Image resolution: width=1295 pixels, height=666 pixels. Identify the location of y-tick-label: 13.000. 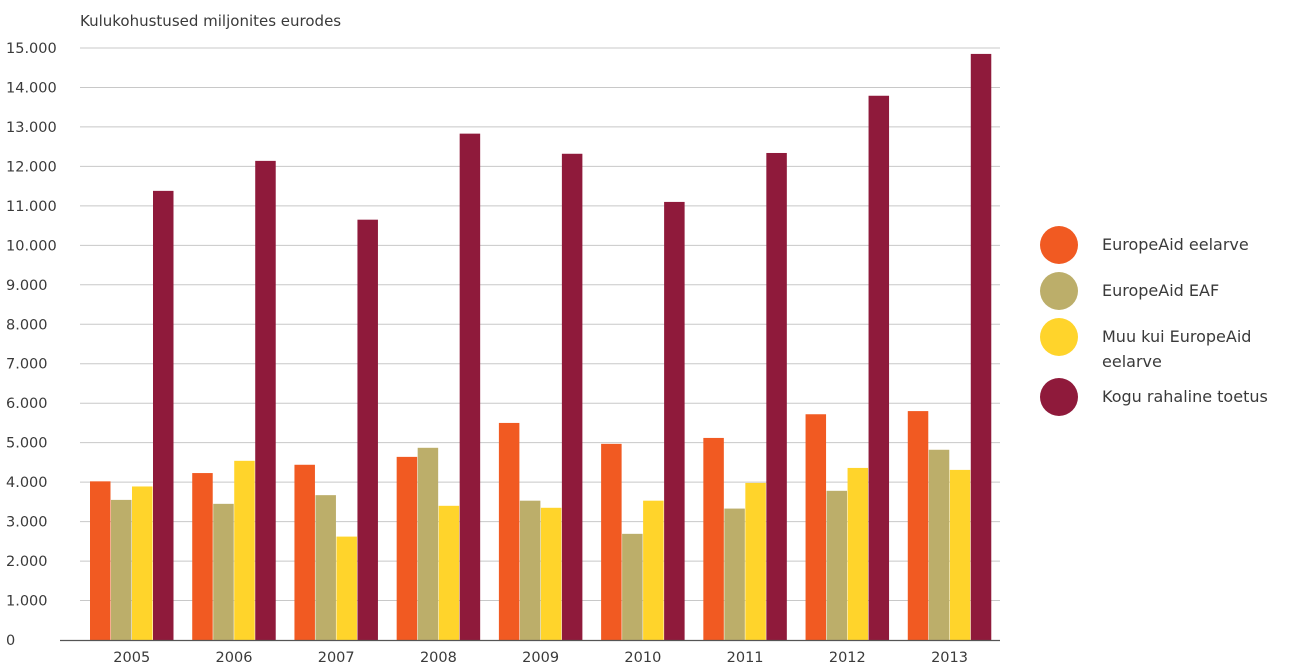
(31, 128).